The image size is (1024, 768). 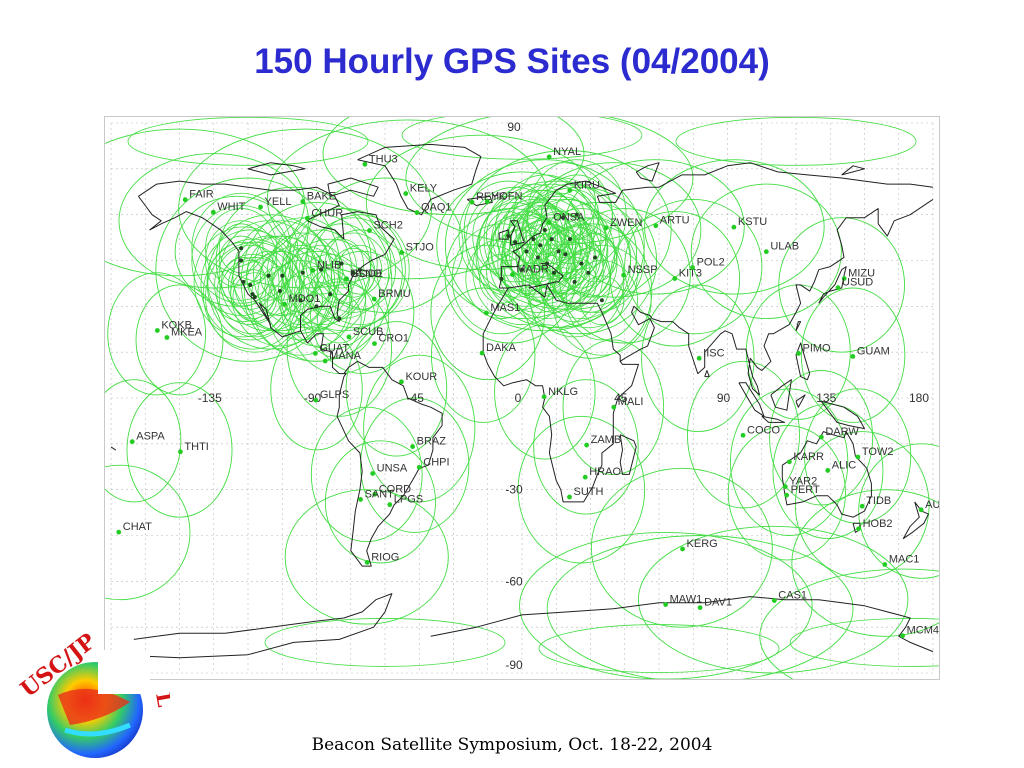 I want to click on site-label: ZAMB, so click(x=606, y=440).